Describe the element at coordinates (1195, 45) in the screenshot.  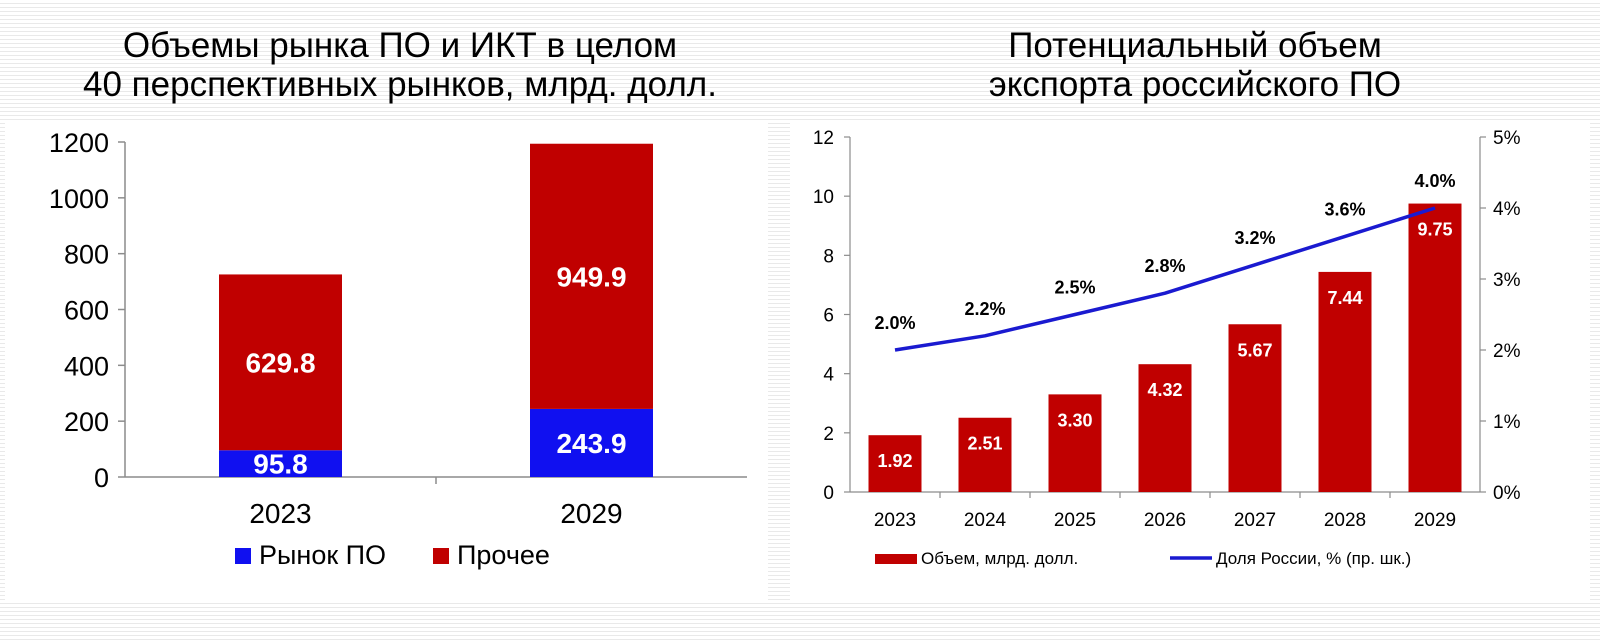
I see `right-chart-title-line-1: Потенциальный объем` at that location.